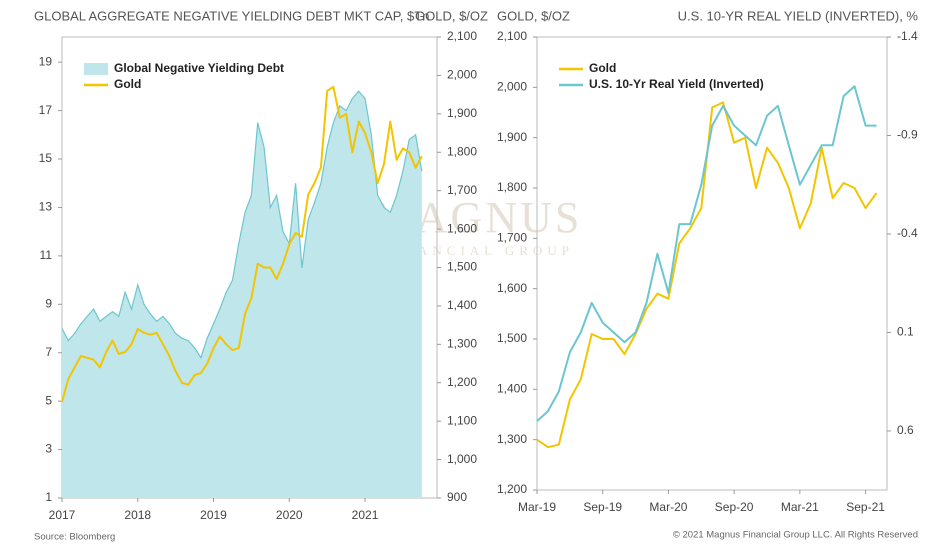 The height and width of the screenshot is (545, 950). Describe the element at coordinates (512, 338) in the screenshot. I see `y-tick-label: 1,500` at that location.